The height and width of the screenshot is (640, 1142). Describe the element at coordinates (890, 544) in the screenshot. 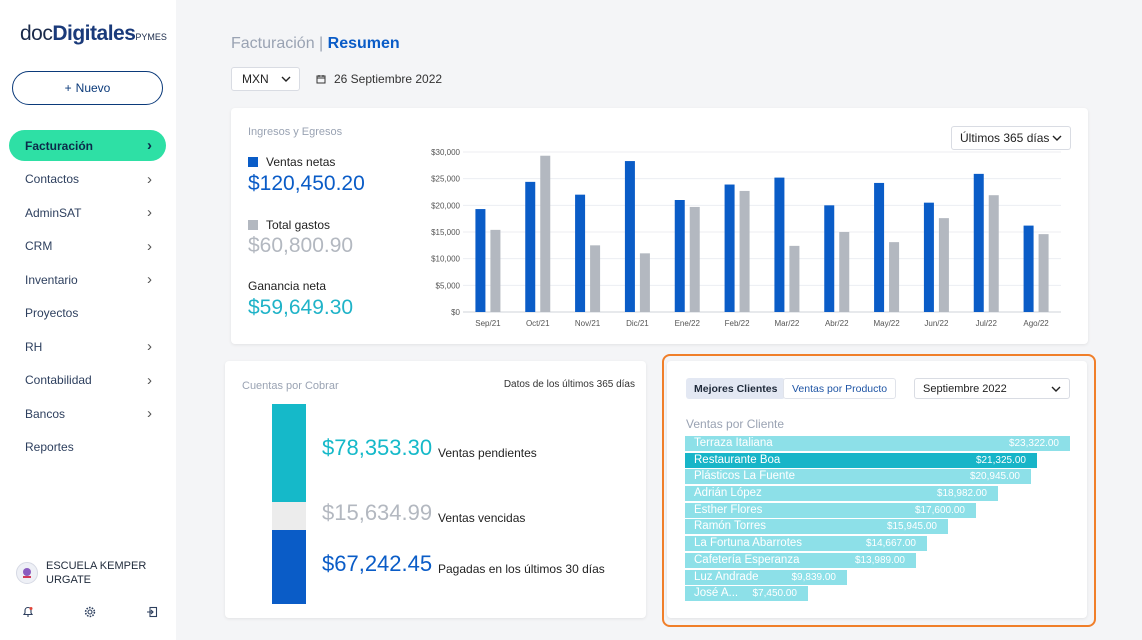

I see `client-value: $14,667.00` at that location.